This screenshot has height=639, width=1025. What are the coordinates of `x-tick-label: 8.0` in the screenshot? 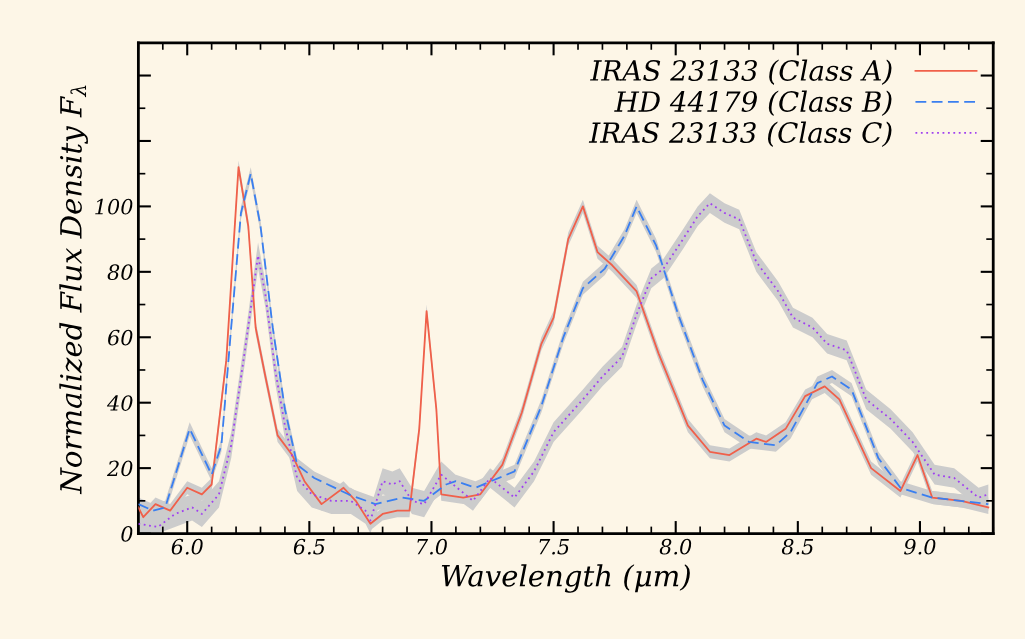 It's located at (675, 546).